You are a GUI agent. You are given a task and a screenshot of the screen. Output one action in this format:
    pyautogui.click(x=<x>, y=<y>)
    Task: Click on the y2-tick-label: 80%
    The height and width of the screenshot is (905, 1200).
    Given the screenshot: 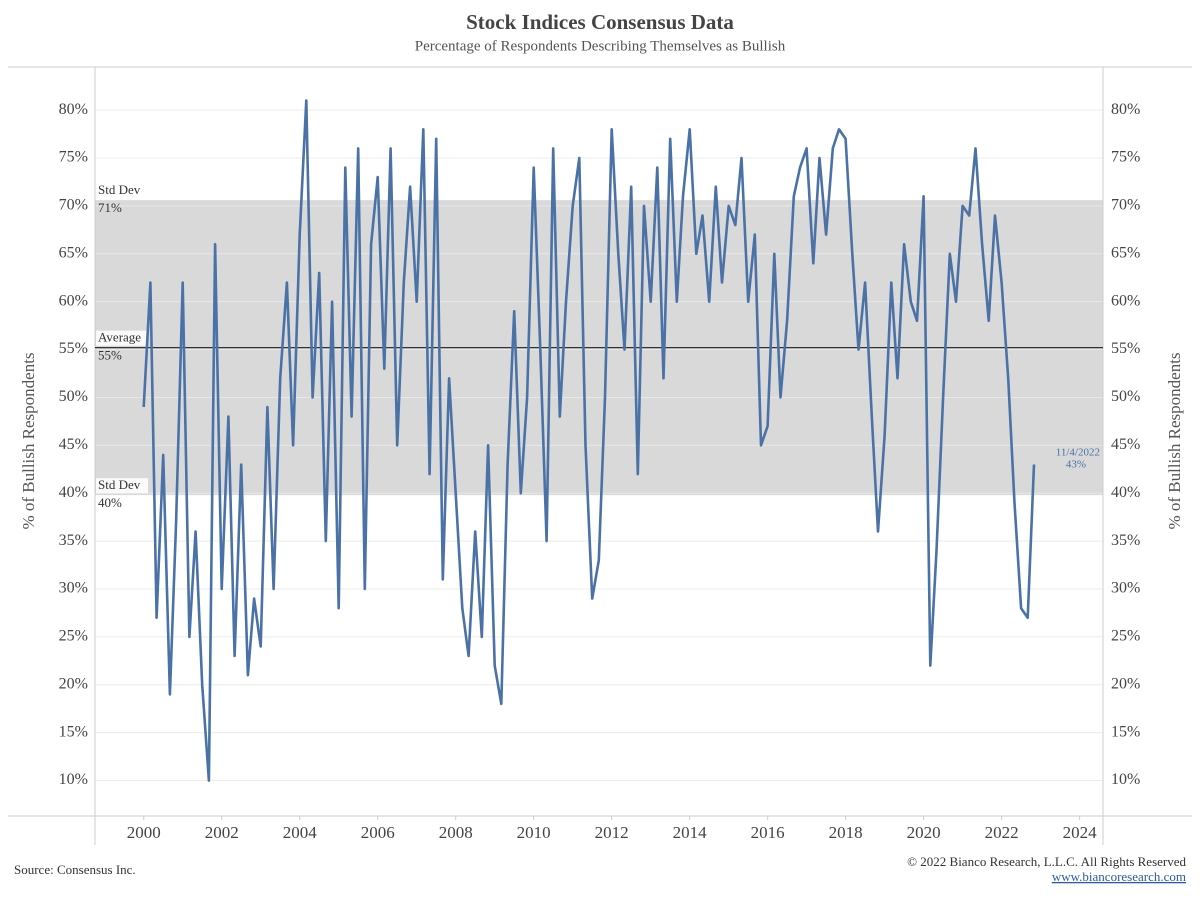 What is the action you would take?
    pyautogui.click(x=1125, y=109)
    